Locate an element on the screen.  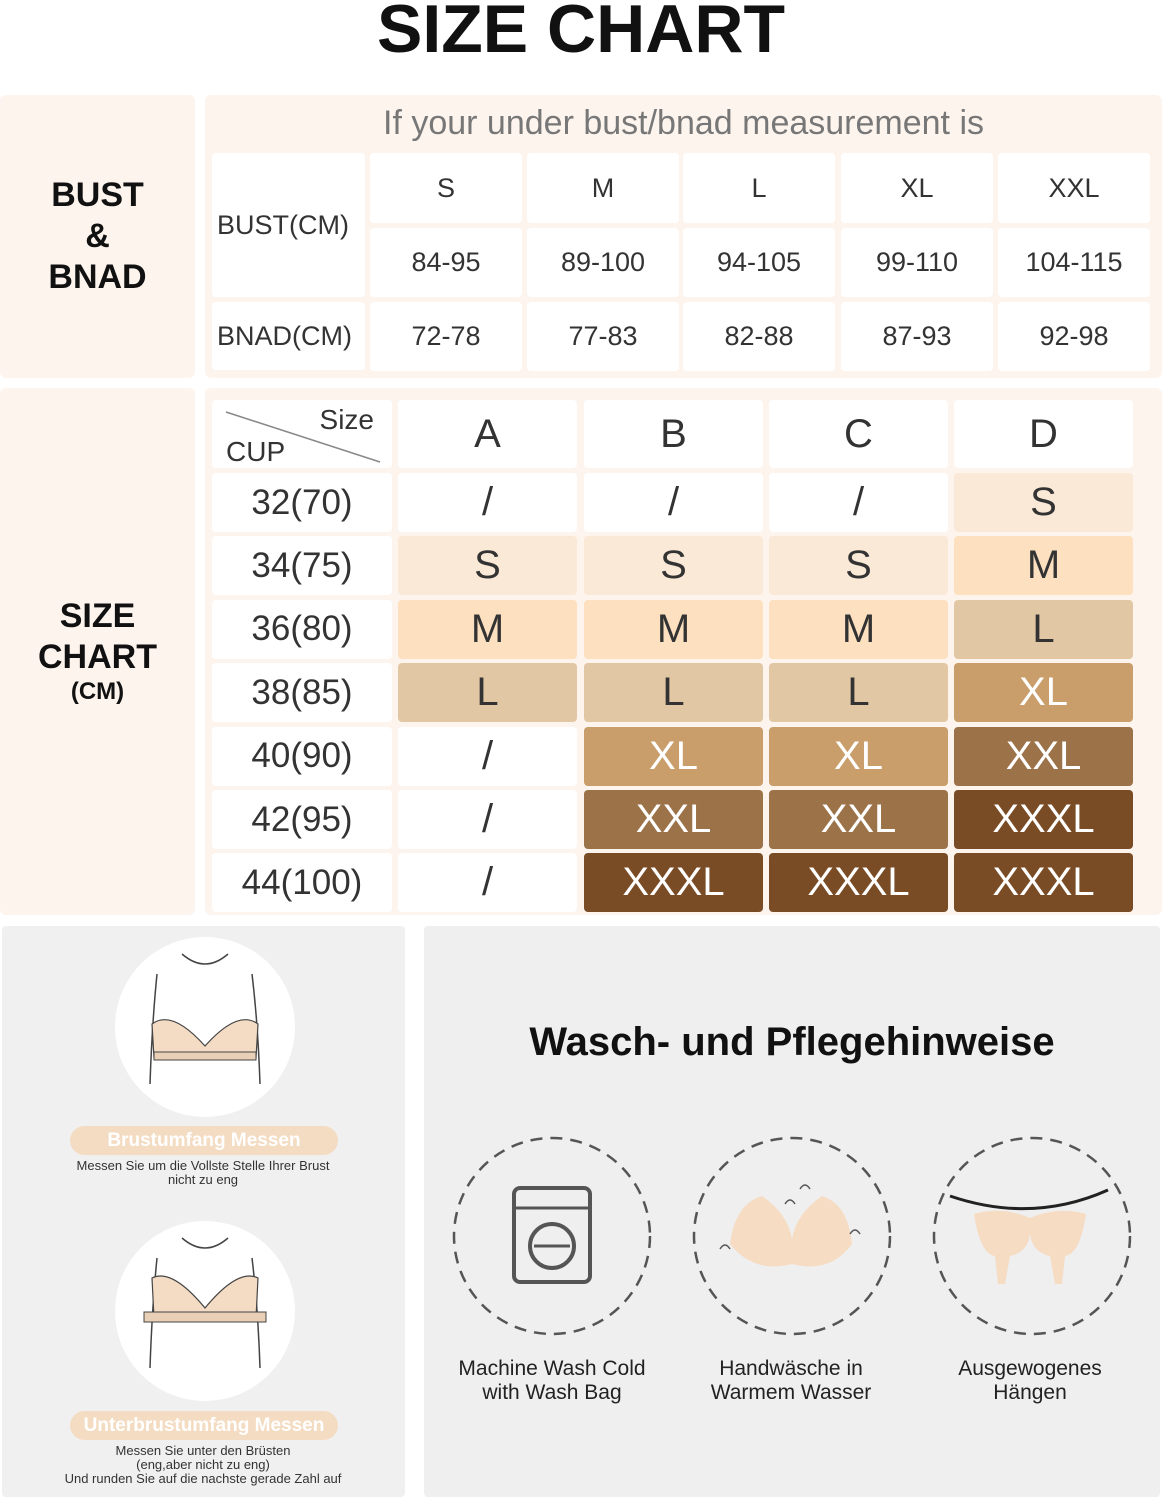
care-label: Warmem Wasser is located at coordinates (791, 1392).